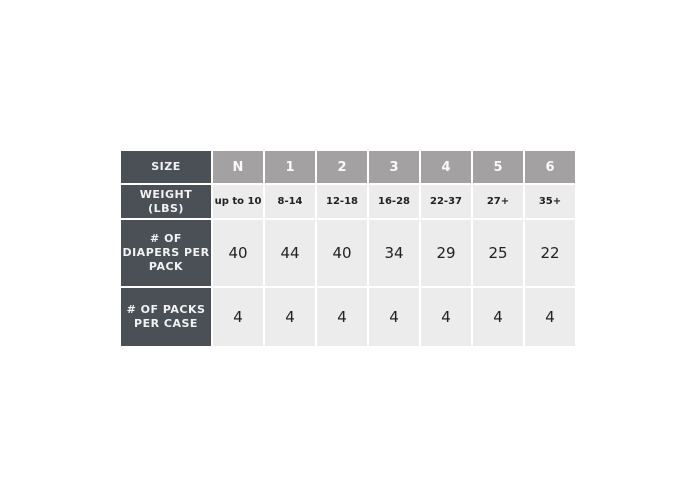 The width and height of the screenshot is (700, 500). What do you see at coordinates (550, 167) in the screenshot?
I see `size-header-cell: 6` at bounding box center [550, 167].